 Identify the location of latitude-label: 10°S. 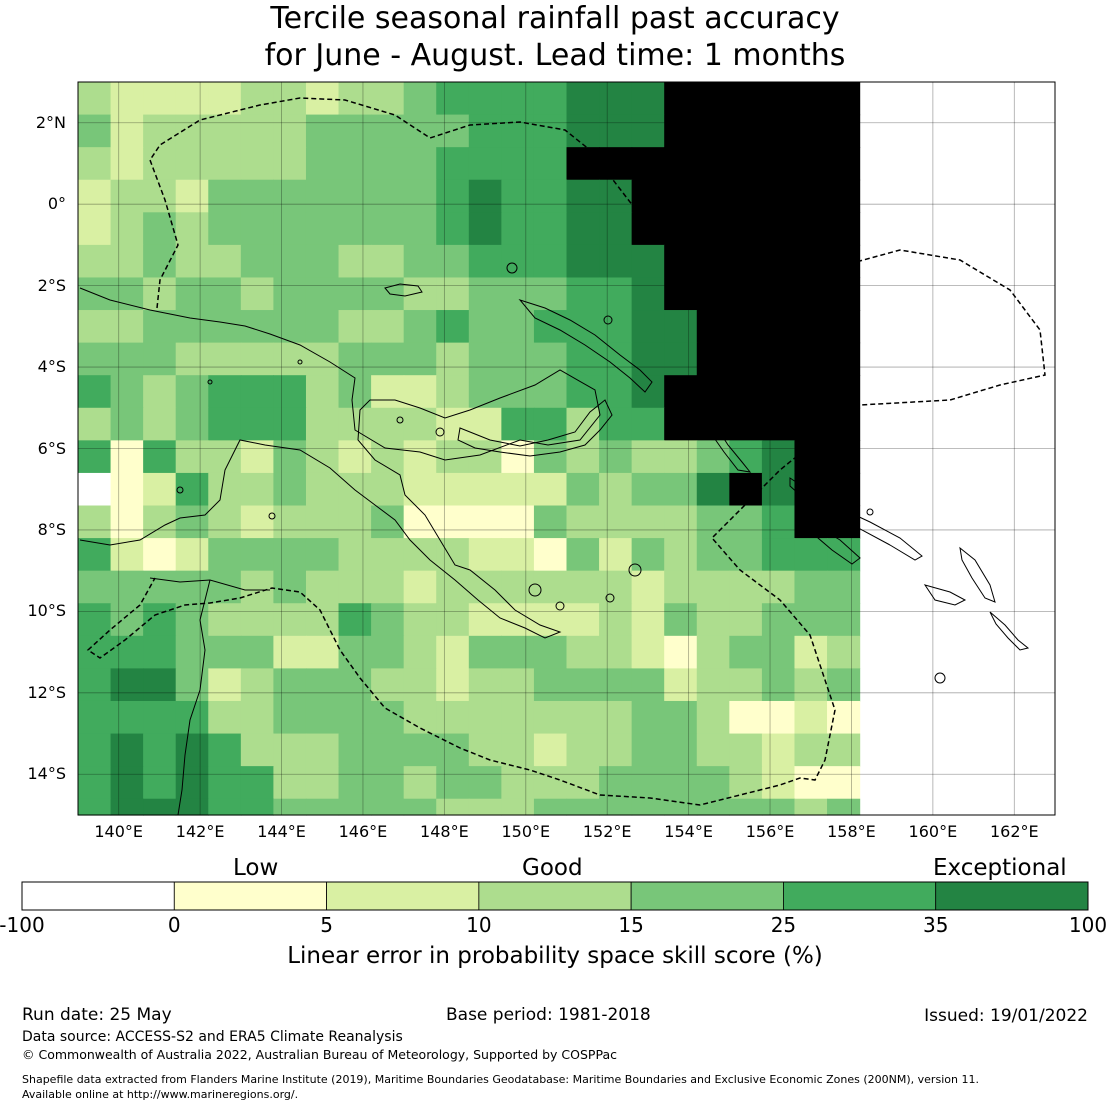
(46, 611).